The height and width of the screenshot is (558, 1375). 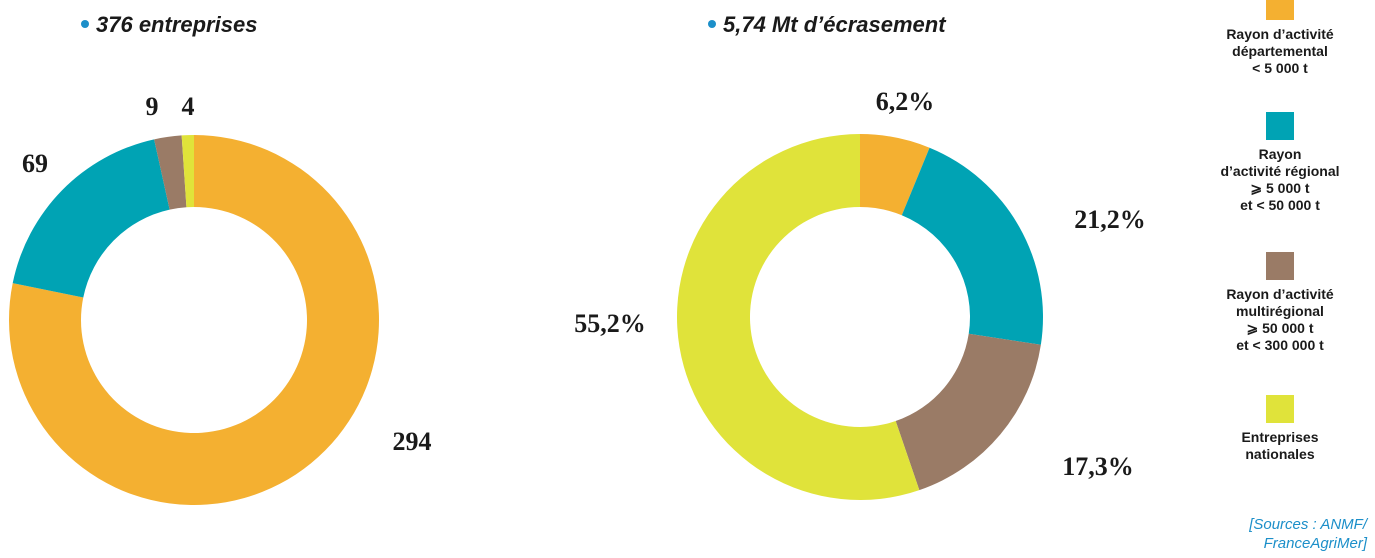 I want to click on value-label: 294, so click(x=412, y=441).